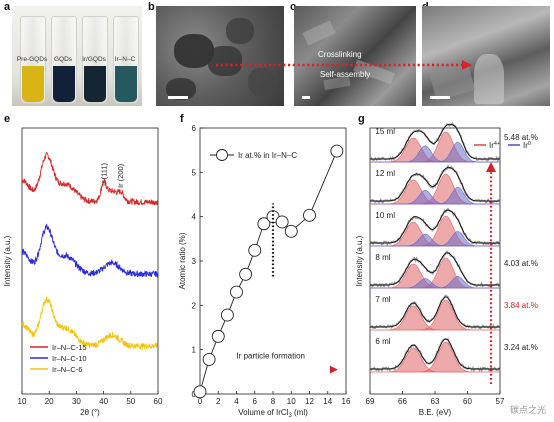 The height and width of the screenshot is (422, 554). I want to click on y-tick-label: 4, so click(194, 217).